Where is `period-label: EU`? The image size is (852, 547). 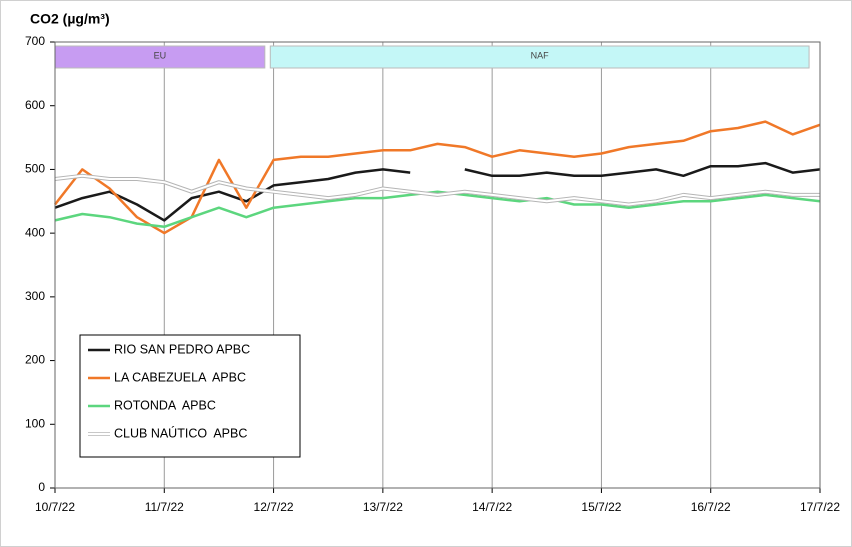
period-label: EU is located at coordinates (160, 55).